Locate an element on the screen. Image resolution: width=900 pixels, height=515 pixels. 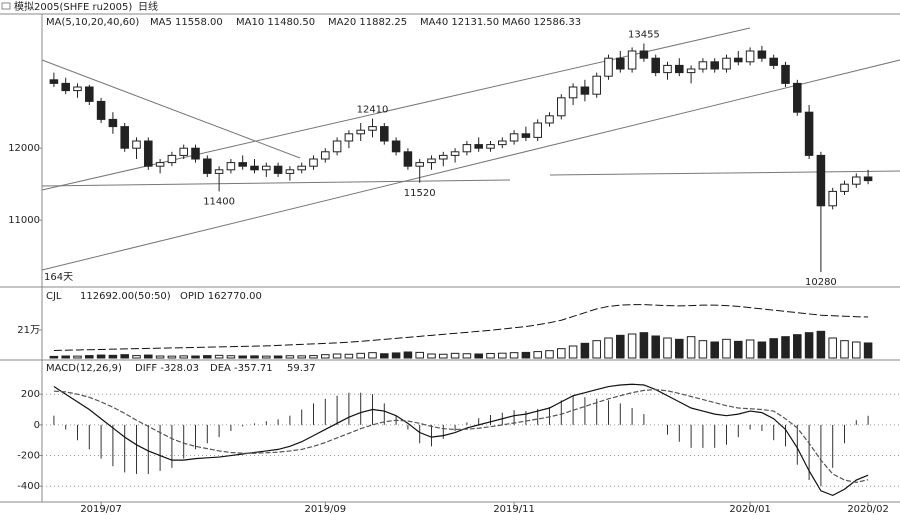
y-tick-label: 11000 is located at coordinates (24, 220).